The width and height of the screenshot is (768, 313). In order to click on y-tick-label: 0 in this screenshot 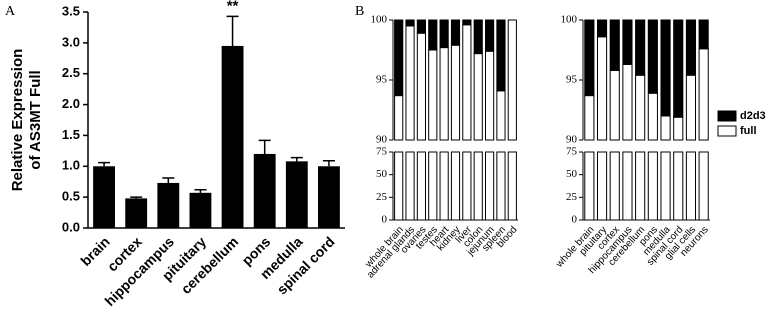, I will do `click(575, 220)`.